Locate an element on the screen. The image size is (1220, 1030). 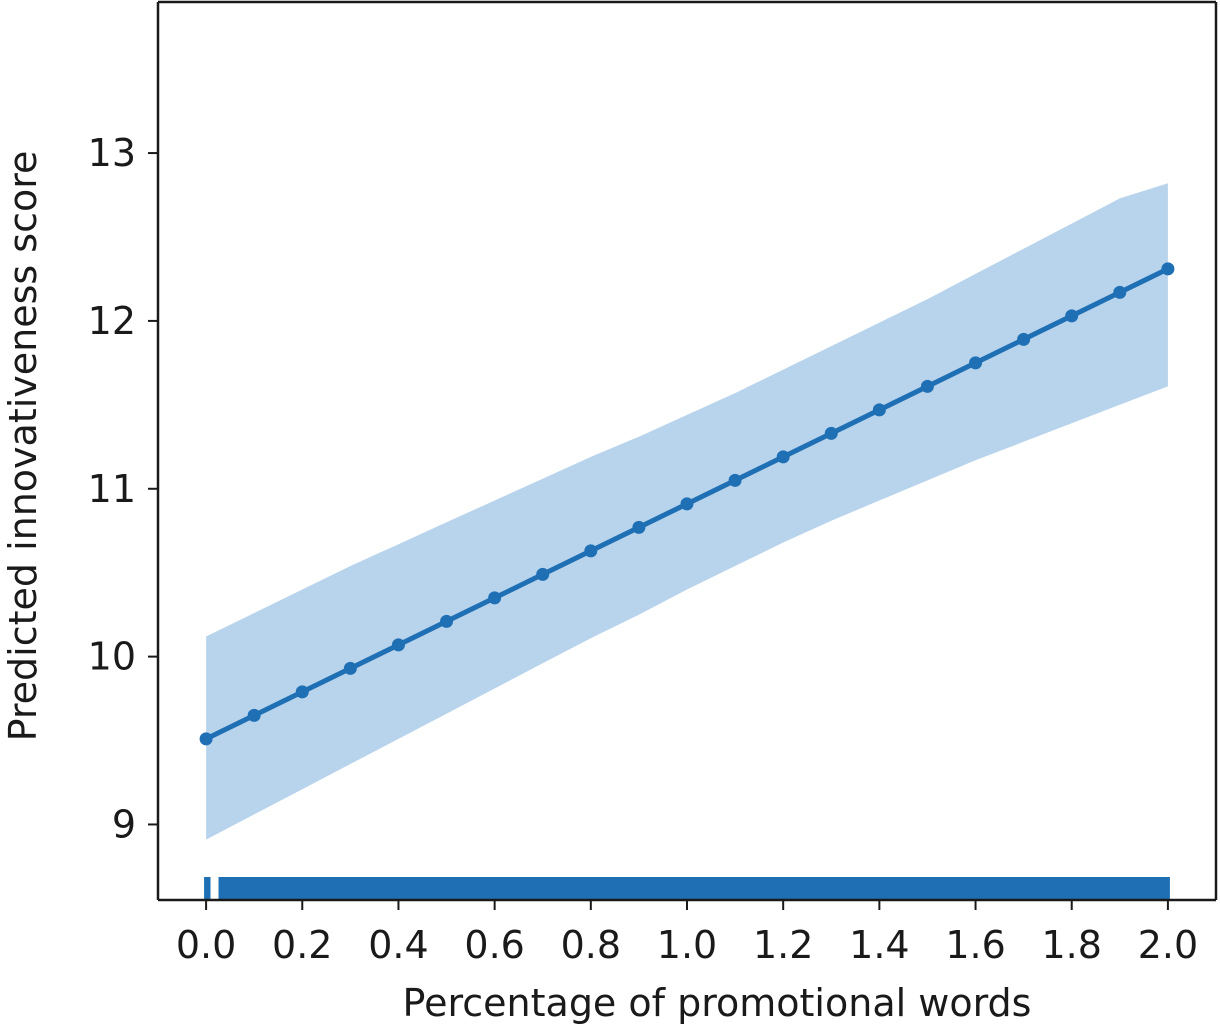
x-tick-label-5: 1.0 is located at coordinates (687, 945).